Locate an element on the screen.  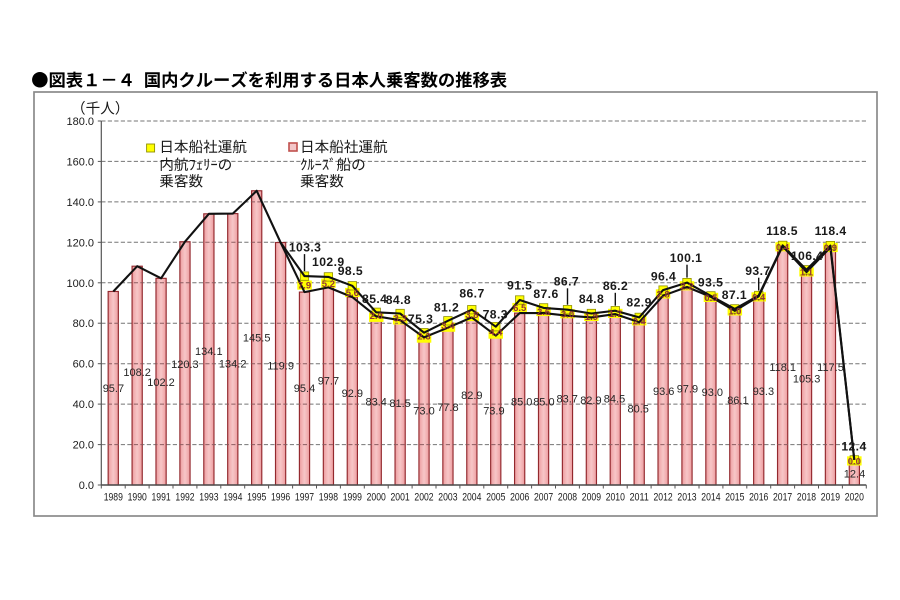
svg-text: 2017 is located at coordinates (782, 498).